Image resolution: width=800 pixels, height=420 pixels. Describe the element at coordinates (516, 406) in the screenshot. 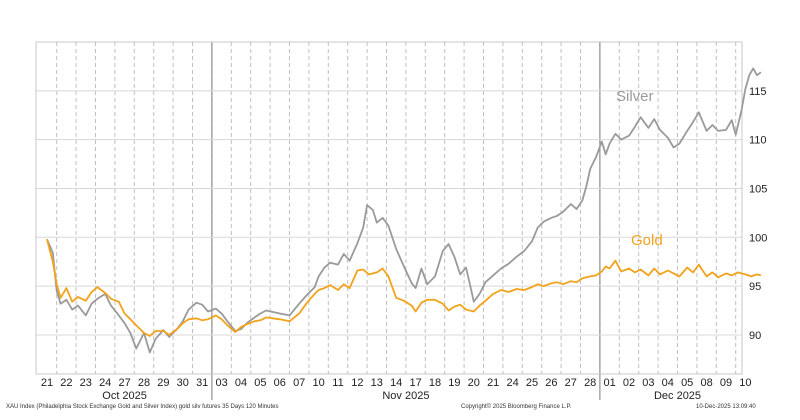

I see `footer-copyright: Copyright© 2025 Bloomberg Finance L.P.` at that location.